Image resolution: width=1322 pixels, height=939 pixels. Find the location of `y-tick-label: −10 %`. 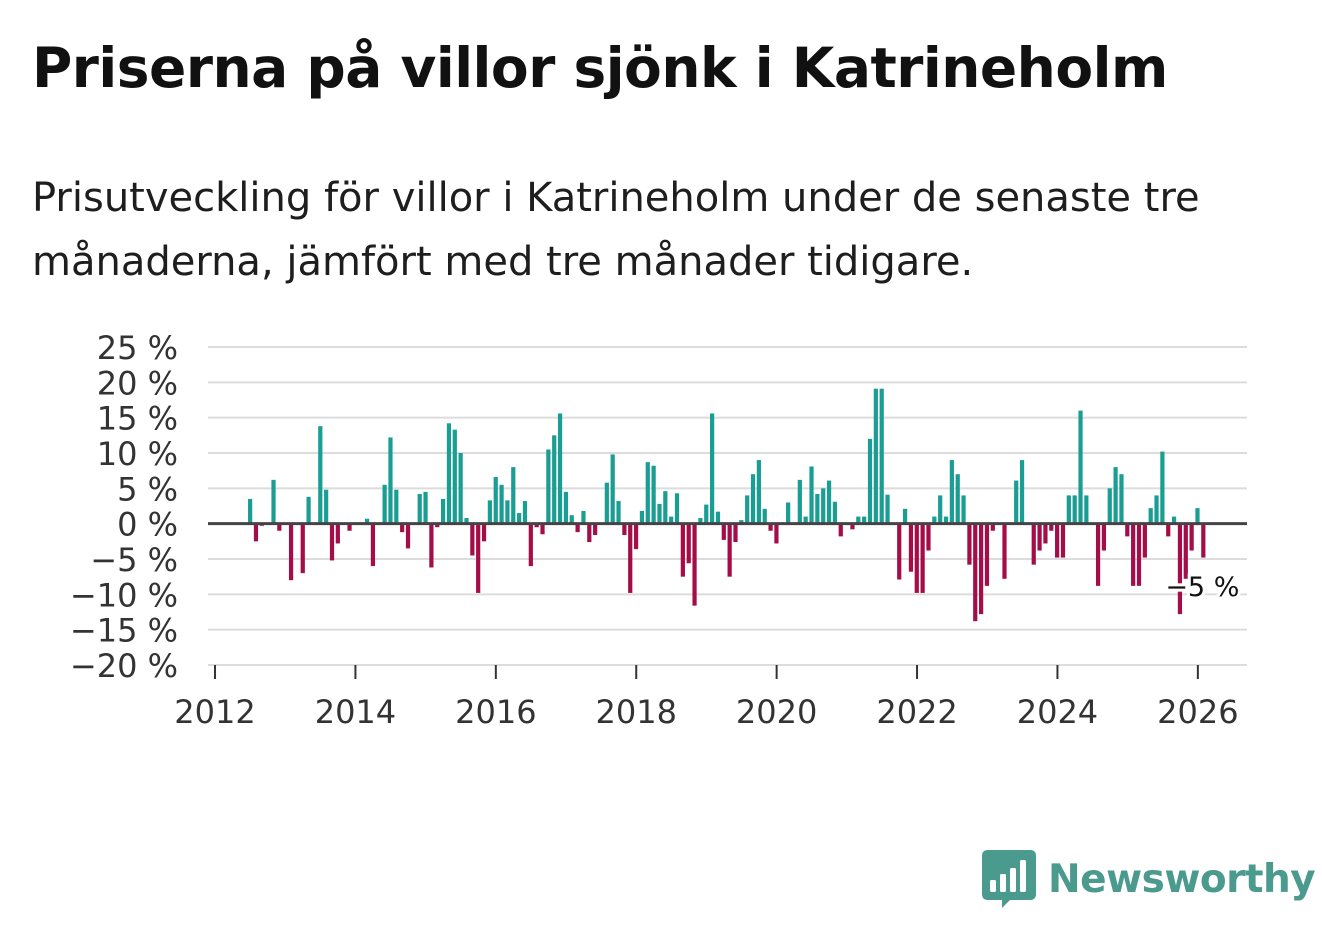

y-tick-label: −10 % is located at coordinates (124, 595).